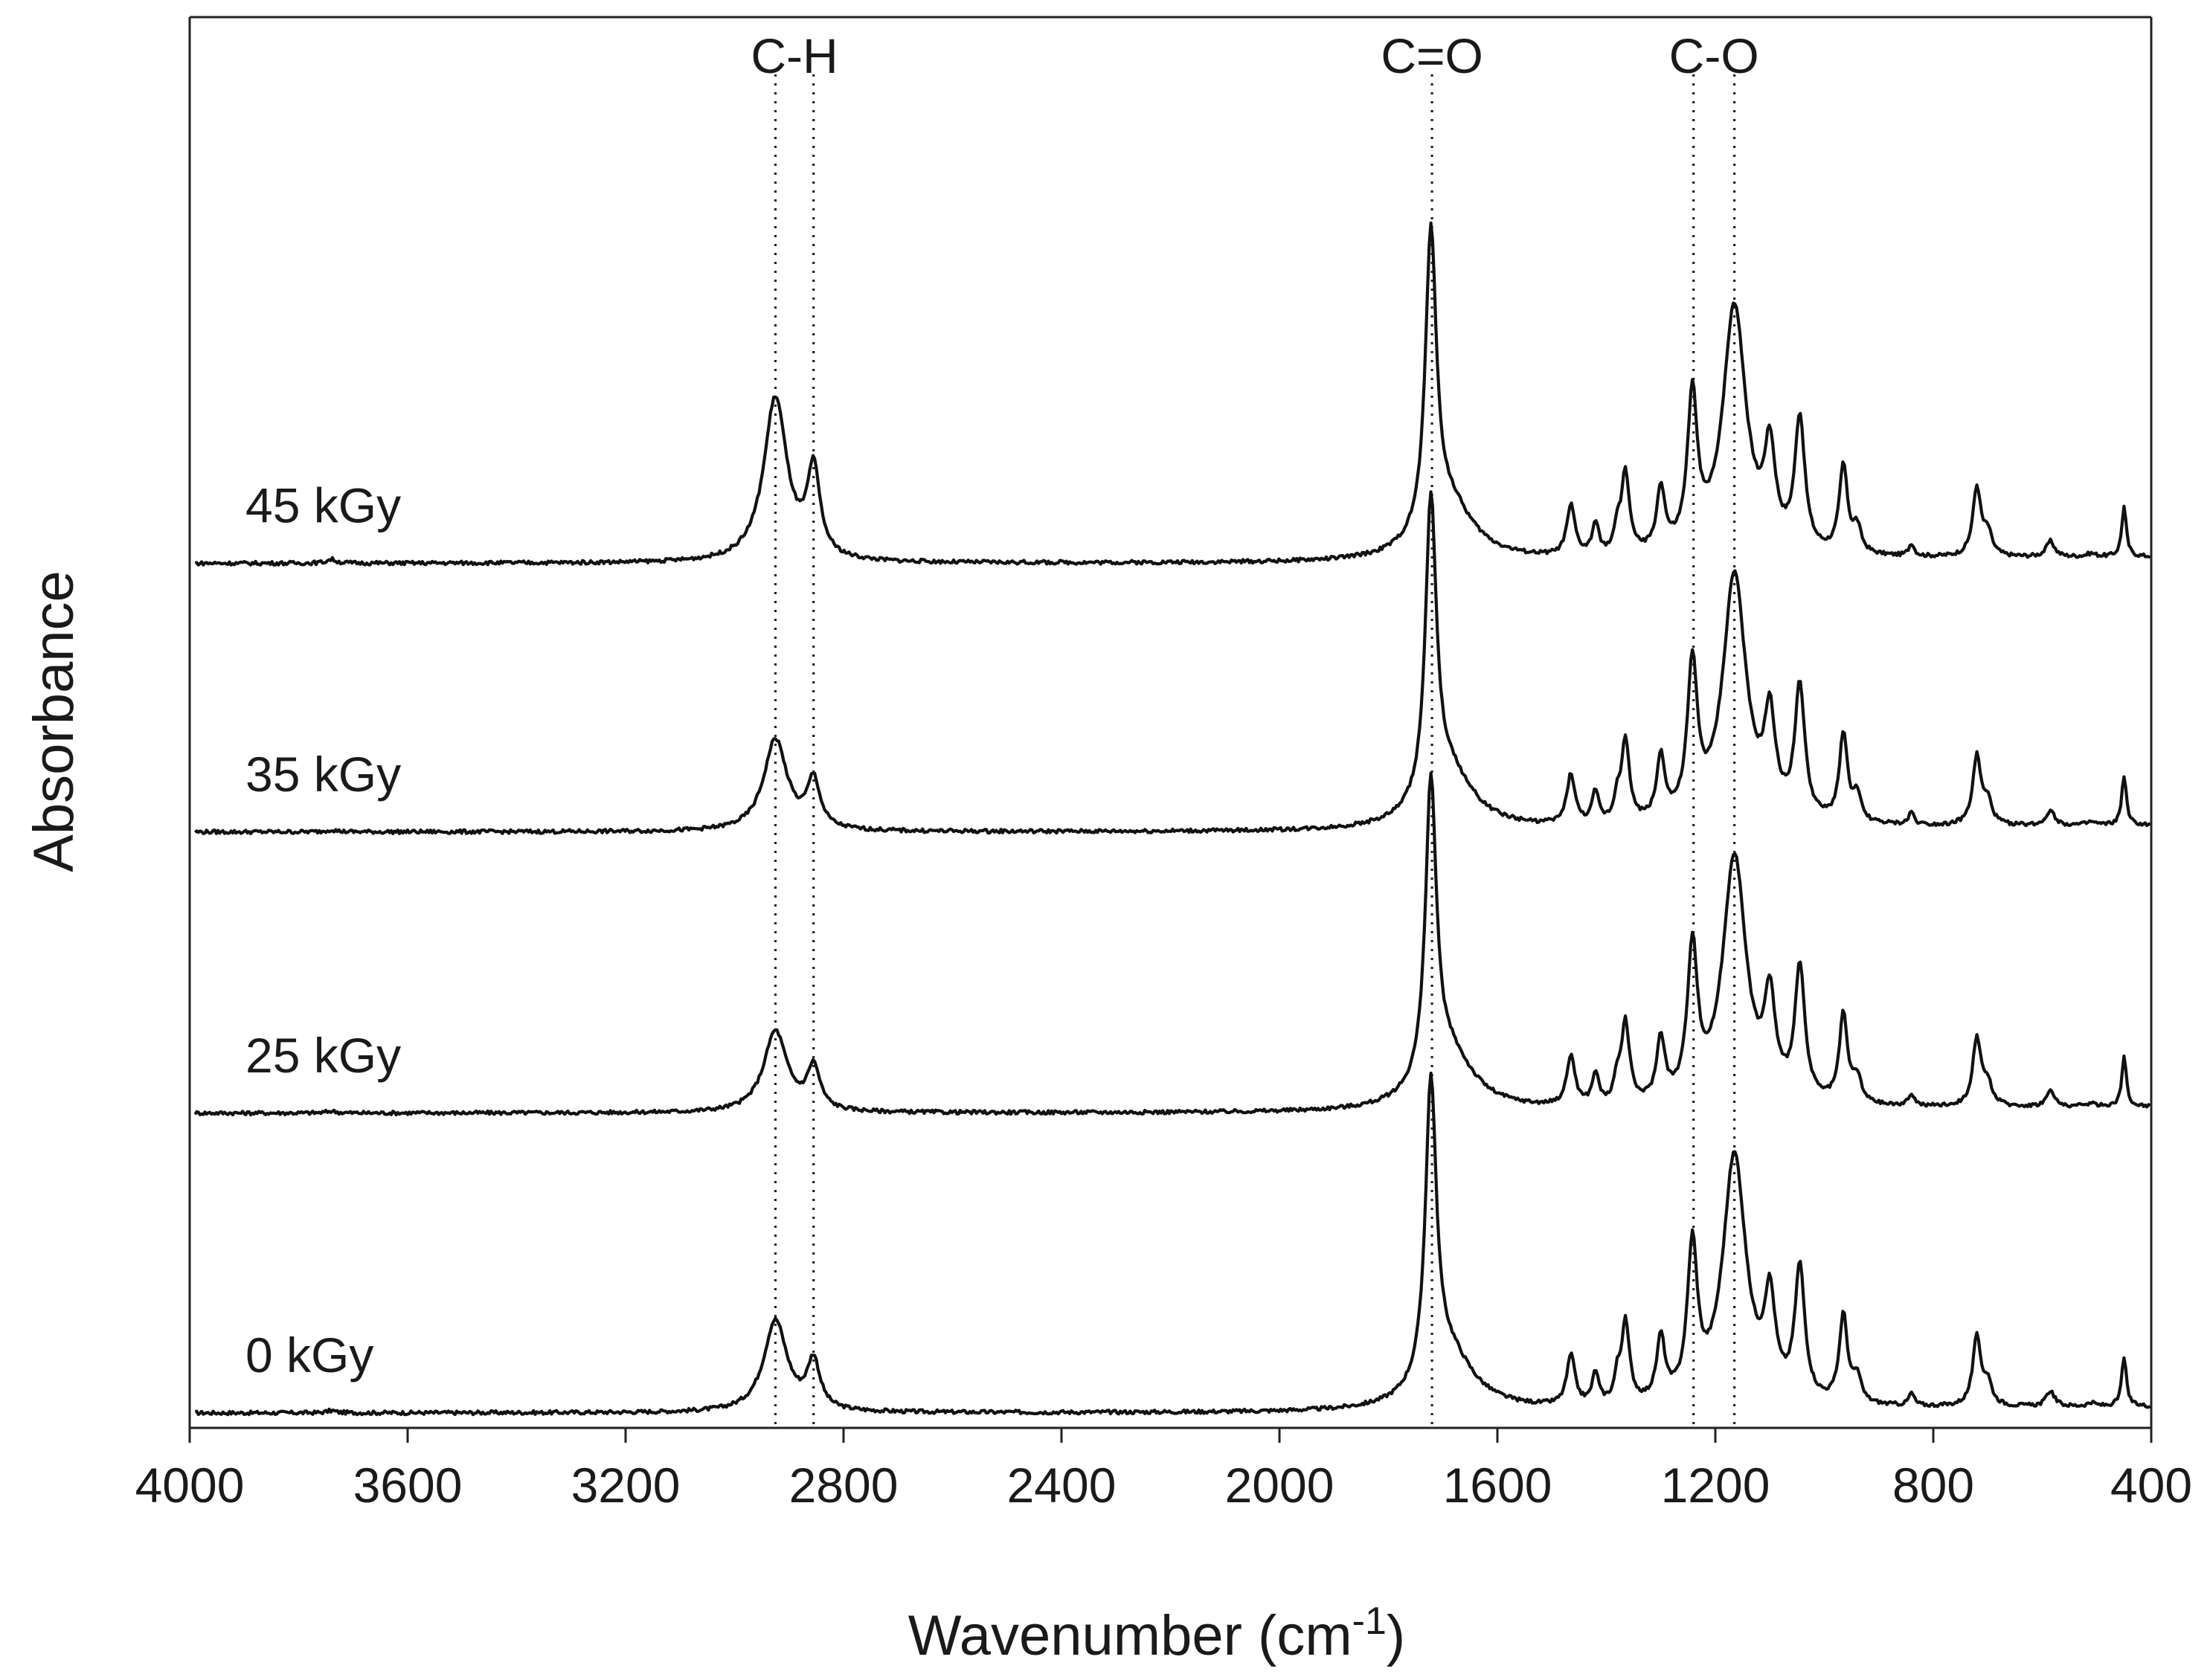 The width and height of the screenshot is (2210, 1680). Describe the element at coordinates (54, 721) in the screenshot. I see `y-axis-label: Absorbance` at that location.